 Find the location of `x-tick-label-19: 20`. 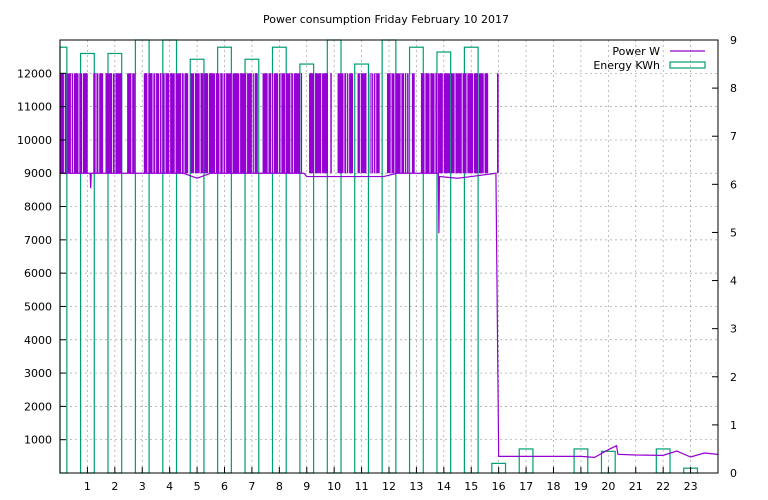

x-tick-label-19: 20 is located at coordinates (608, 486).